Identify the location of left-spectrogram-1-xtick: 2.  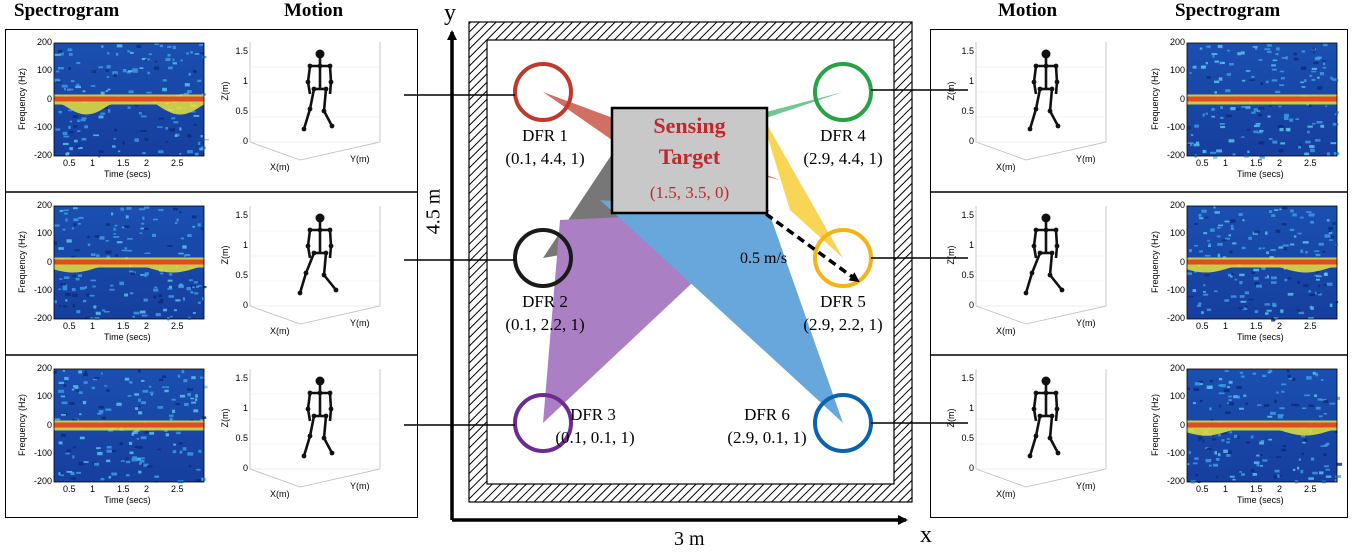
(147, 163).